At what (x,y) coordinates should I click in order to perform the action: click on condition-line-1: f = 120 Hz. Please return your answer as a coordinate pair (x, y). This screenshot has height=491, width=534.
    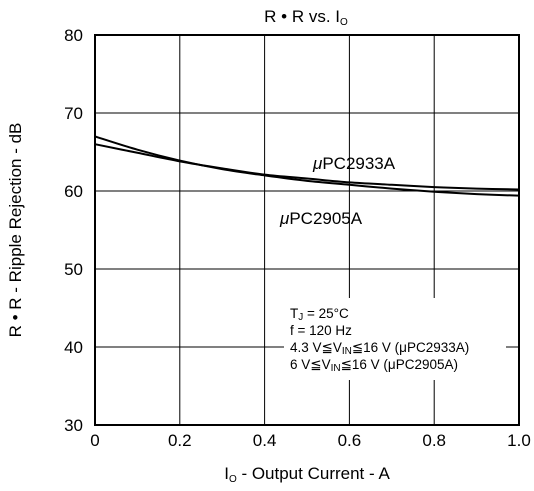
    Looking at the image, I should click on (321, 330).